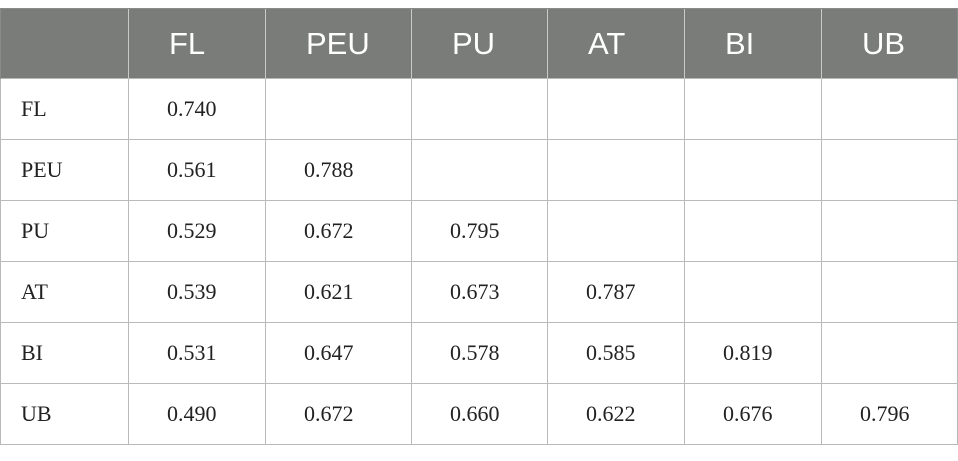 This screenshot has width=958, height=461. What do you see at coordinates (753, 353) in the screenshot?
I see `table-cell: 0.819` at bounding box center [753, 353].